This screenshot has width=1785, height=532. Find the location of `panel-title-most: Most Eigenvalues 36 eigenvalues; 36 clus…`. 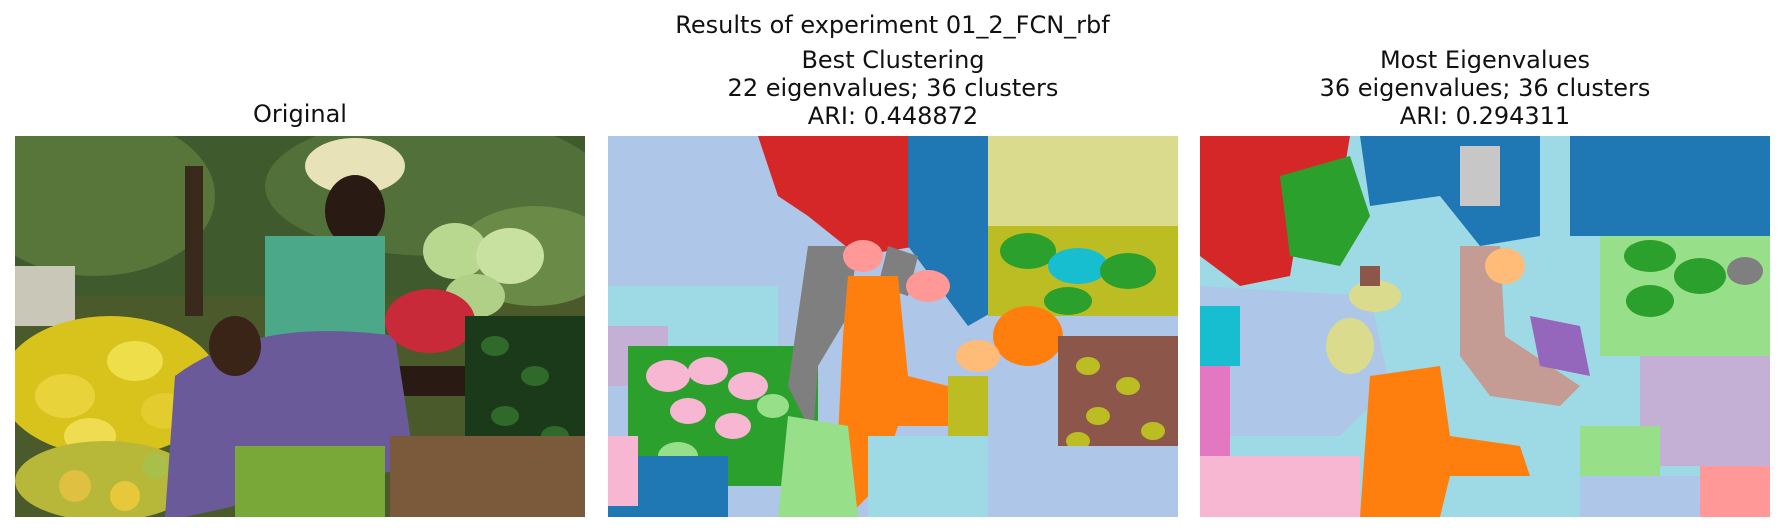

panel-title-most: Most Eigenvalues 36 eigenvalues; 36 clus… is located at coordinates (1485, 88).